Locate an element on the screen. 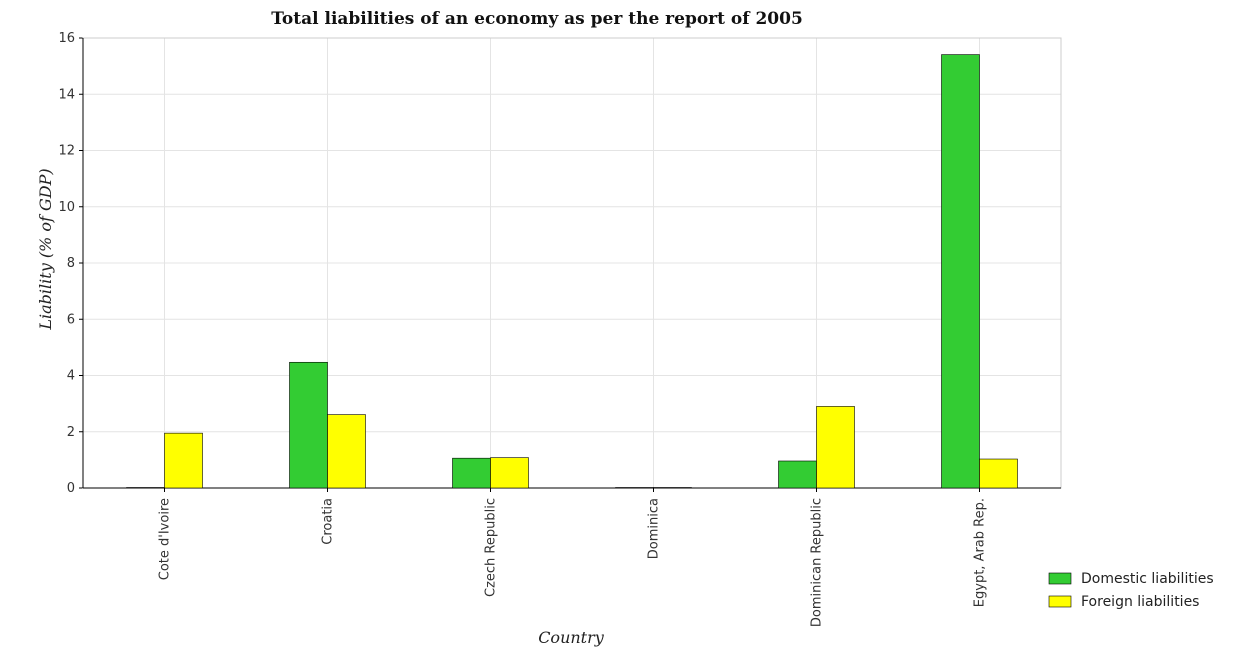  y-tick-label: 2 is located at coordinates (71, 432).